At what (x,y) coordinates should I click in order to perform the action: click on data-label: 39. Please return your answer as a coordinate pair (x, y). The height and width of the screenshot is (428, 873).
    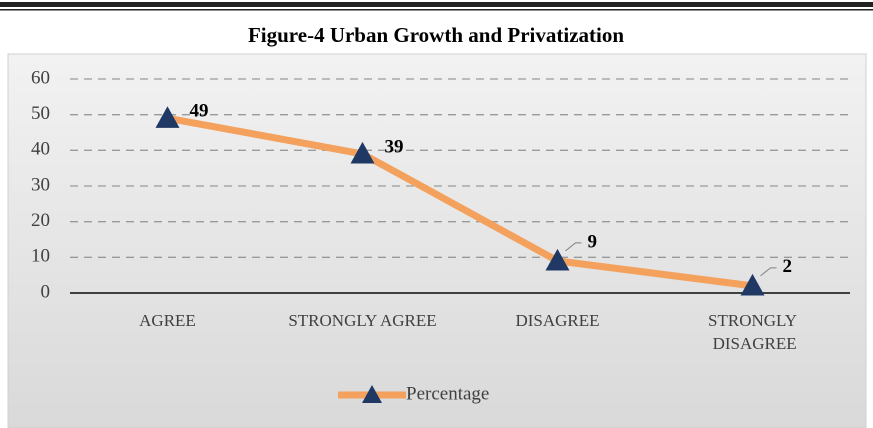
    Looking at the image, I should click on (394, 146).